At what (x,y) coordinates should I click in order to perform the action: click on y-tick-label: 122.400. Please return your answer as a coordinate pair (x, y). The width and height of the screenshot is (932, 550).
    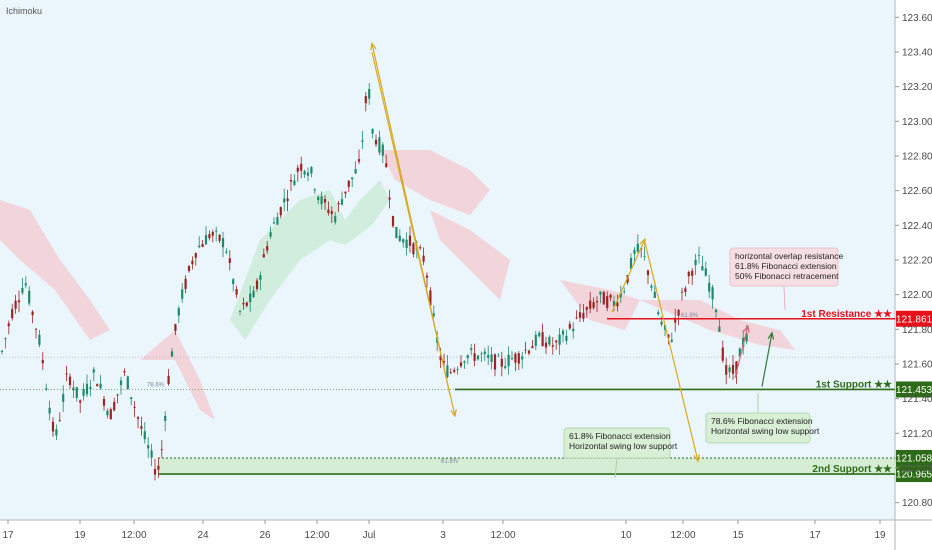
    Looking at the image, I should click on (917, 226).